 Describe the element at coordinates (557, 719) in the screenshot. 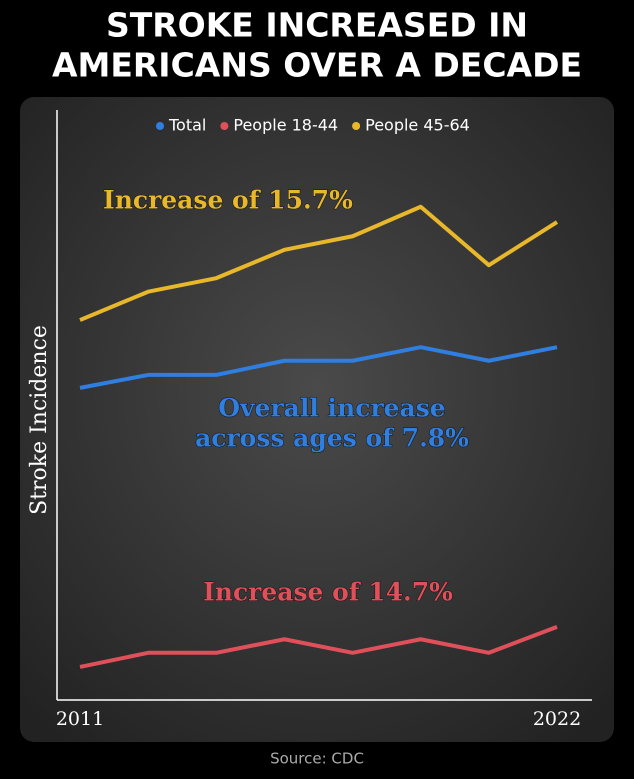

I see `x-tick-label: 2022` at that location.